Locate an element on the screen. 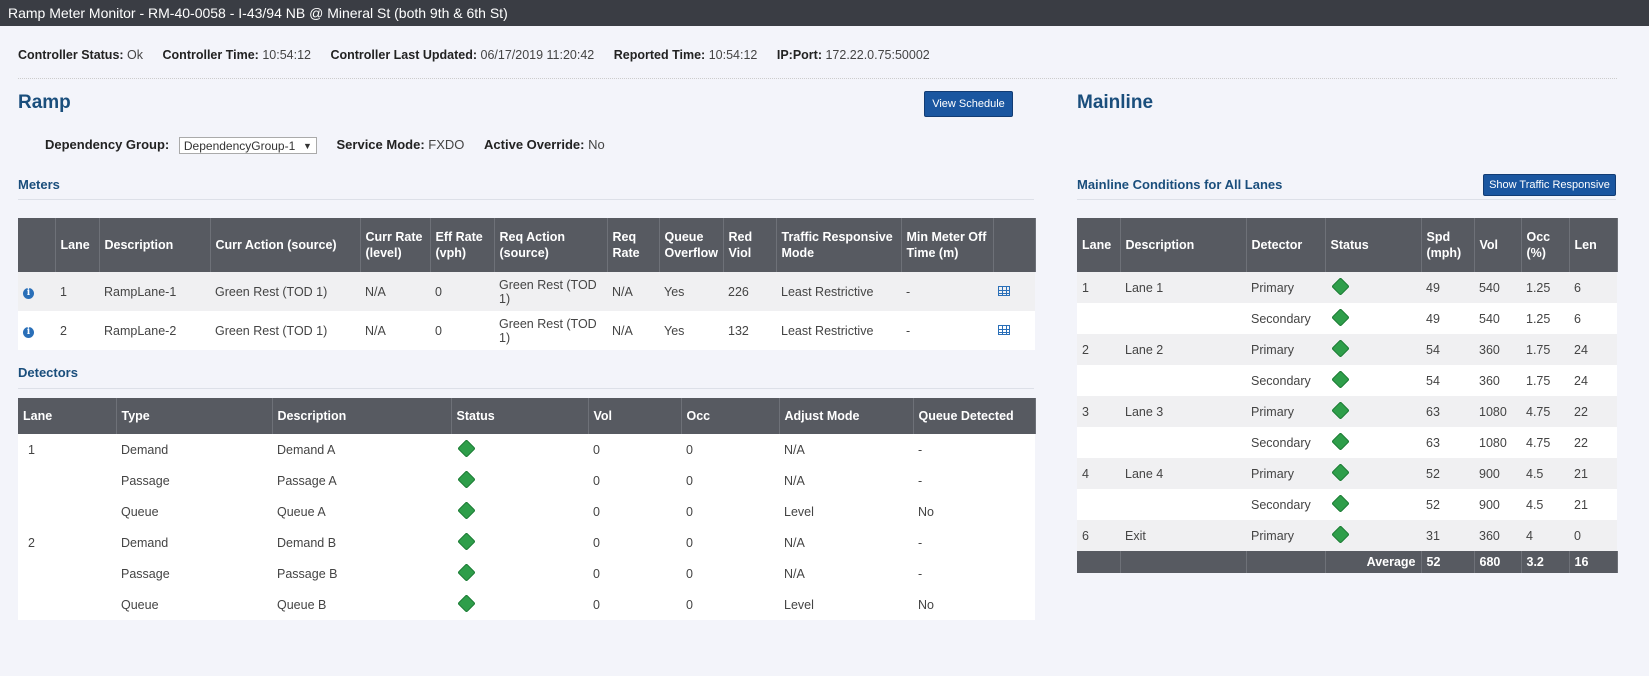 Image resolution: width=1649 pixels, height=676 pixels. meter-red-viol: 132 is located at coordinates (749, 330).